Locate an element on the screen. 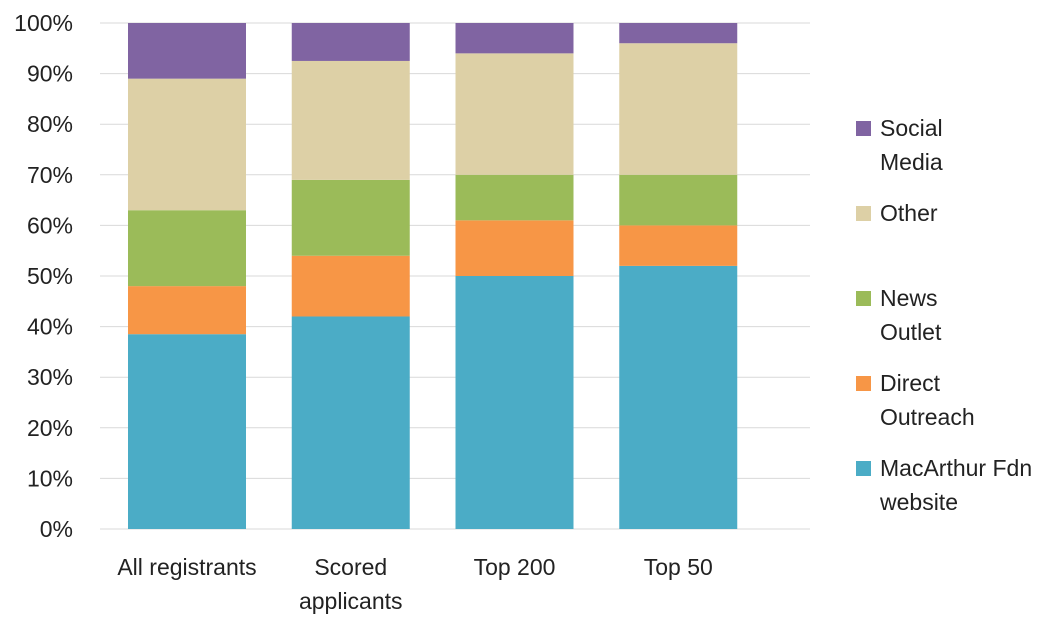  legend-label: News Outlet is located at coordinates (911, 315).